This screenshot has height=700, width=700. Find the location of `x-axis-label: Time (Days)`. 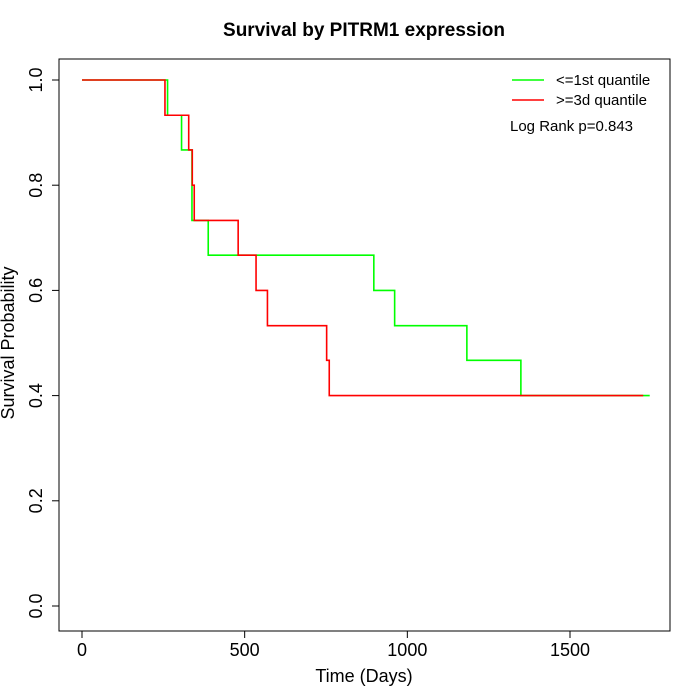

x-axis-label: Time (Days) is located at coordinates (363, 676).